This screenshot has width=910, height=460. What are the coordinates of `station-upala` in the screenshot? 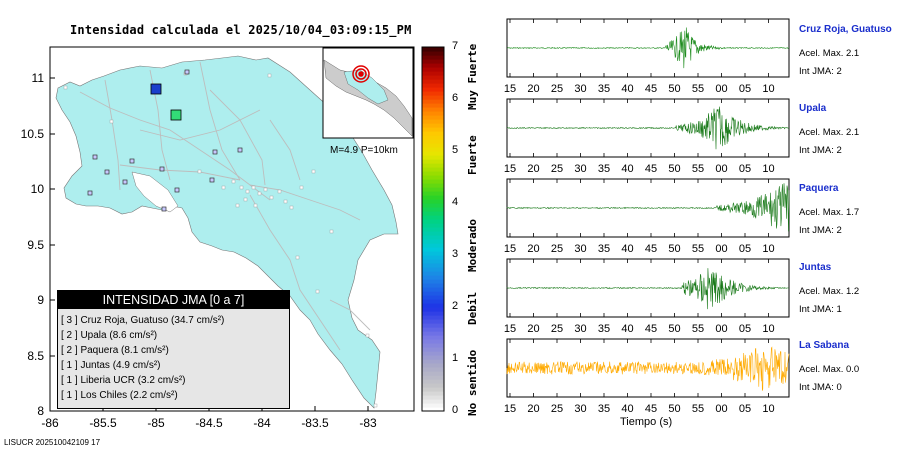 It's located at (176, 115).